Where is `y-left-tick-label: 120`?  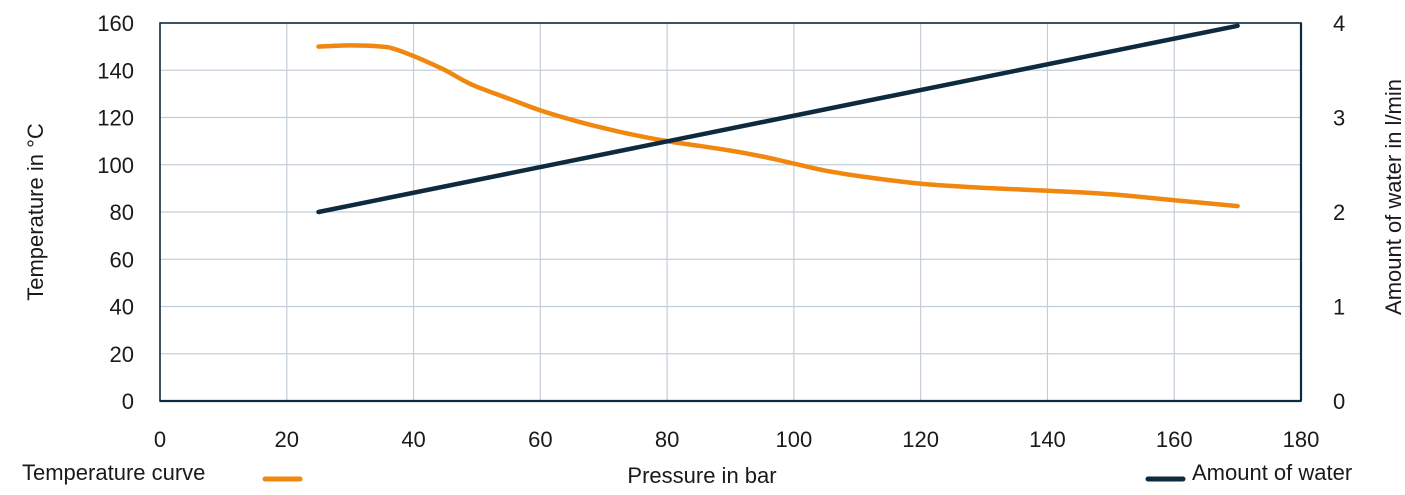
y-left-tick-label: 120 is located at coordinates (115, 118).